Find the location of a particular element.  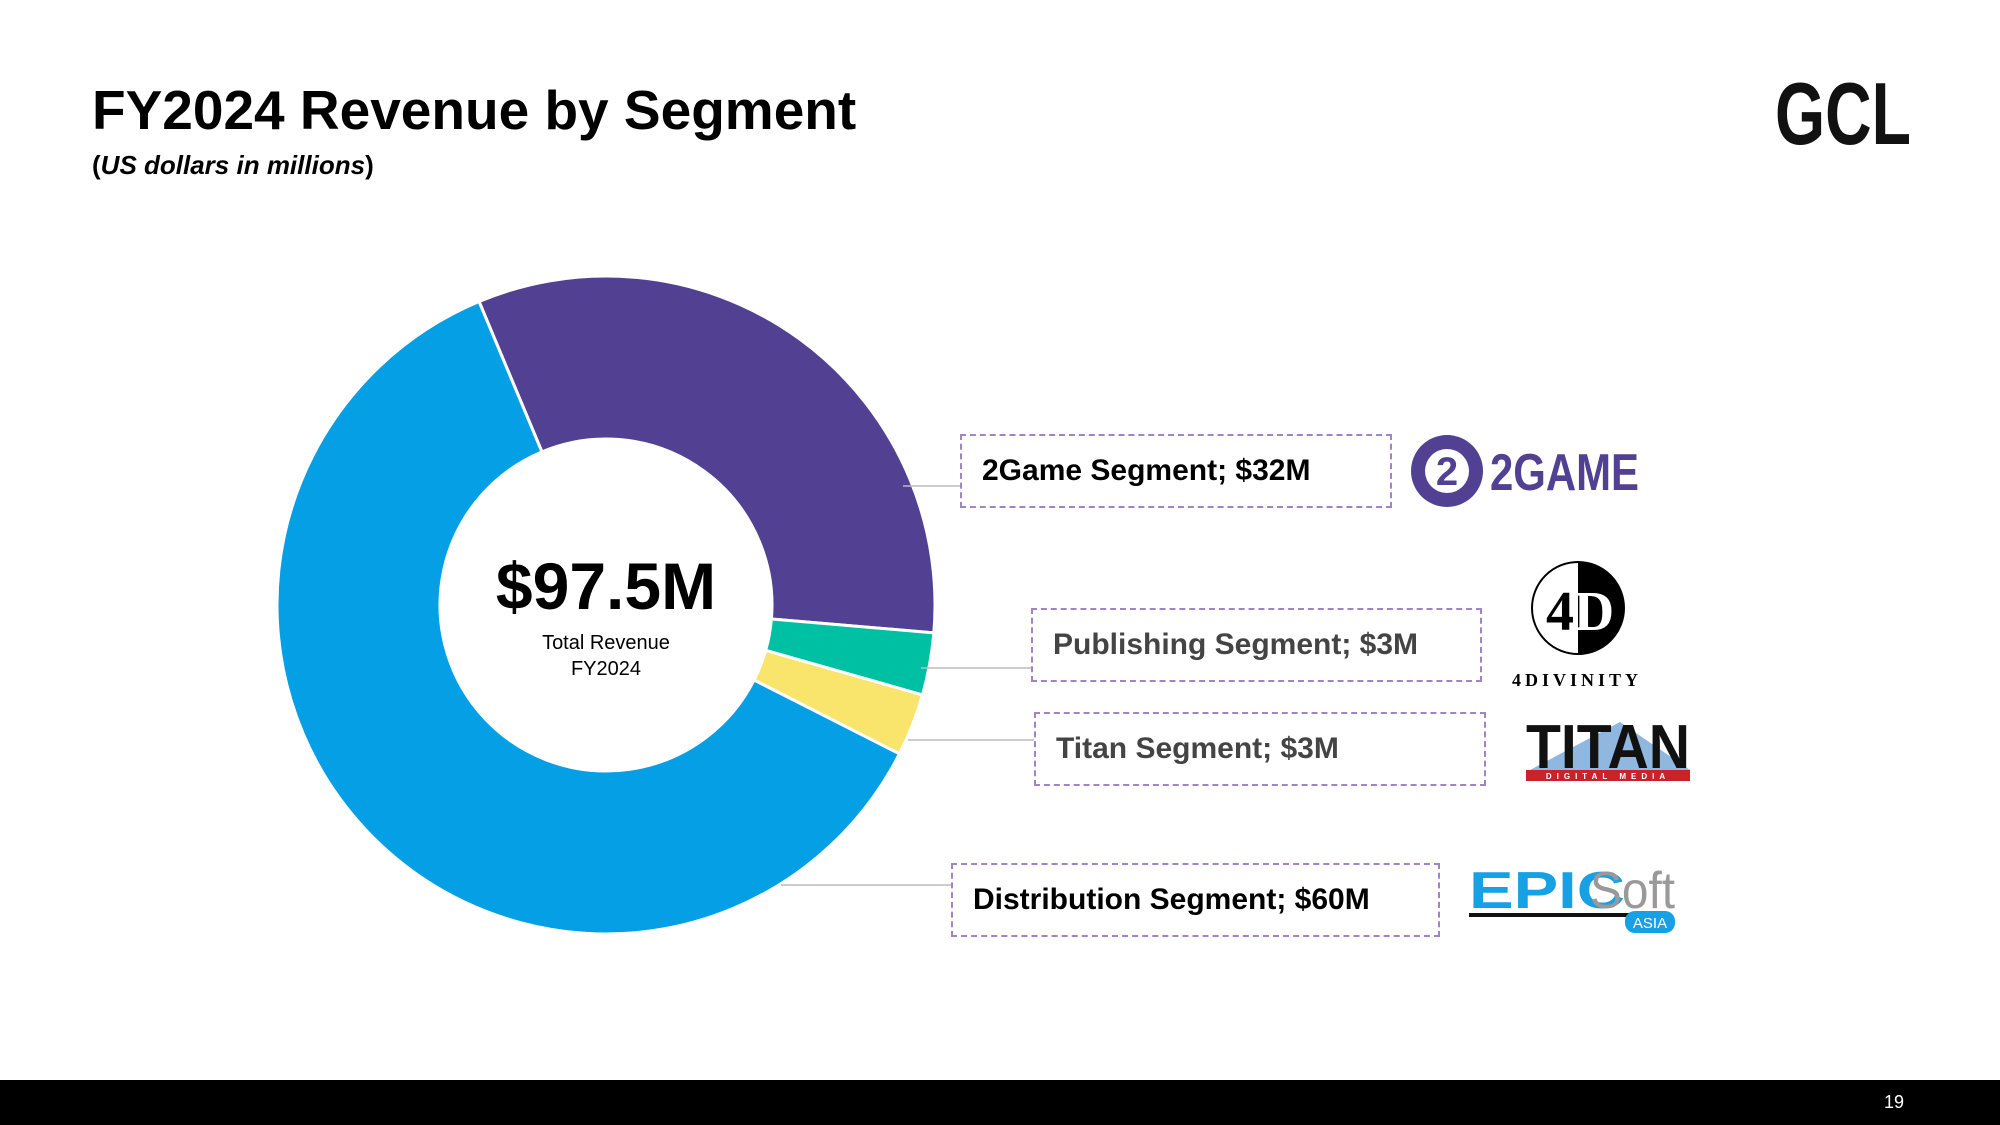

data-label-titan: Titan Segment; $3M is located at coordinates (1260, 749).